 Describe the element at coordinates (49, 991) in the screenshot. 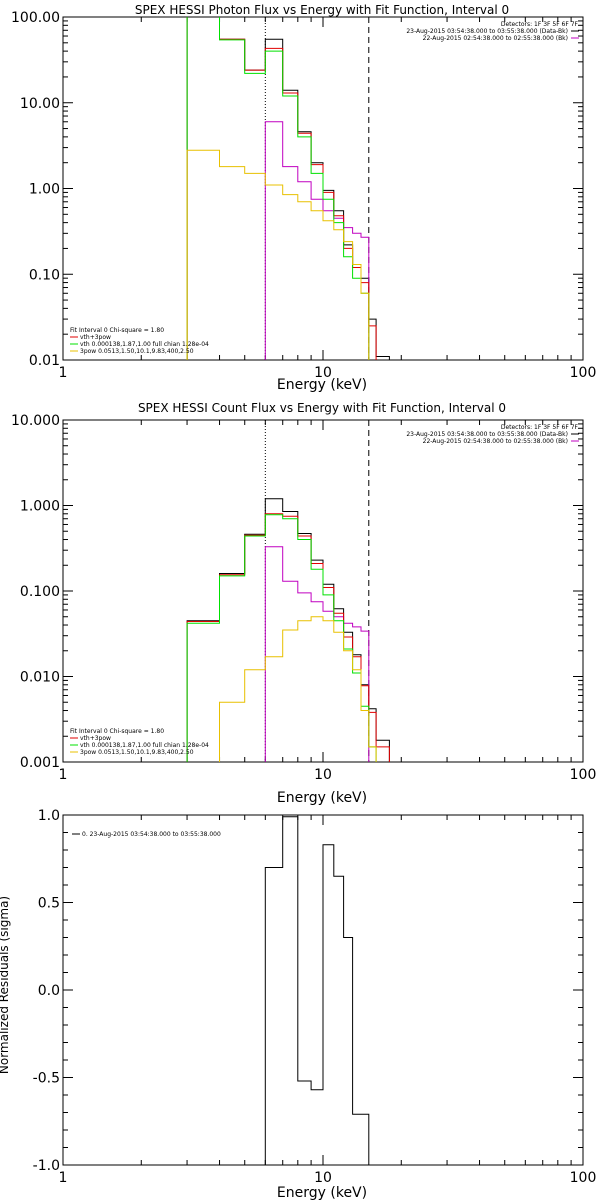

I see `y-tick-label: 0.0` at that location.